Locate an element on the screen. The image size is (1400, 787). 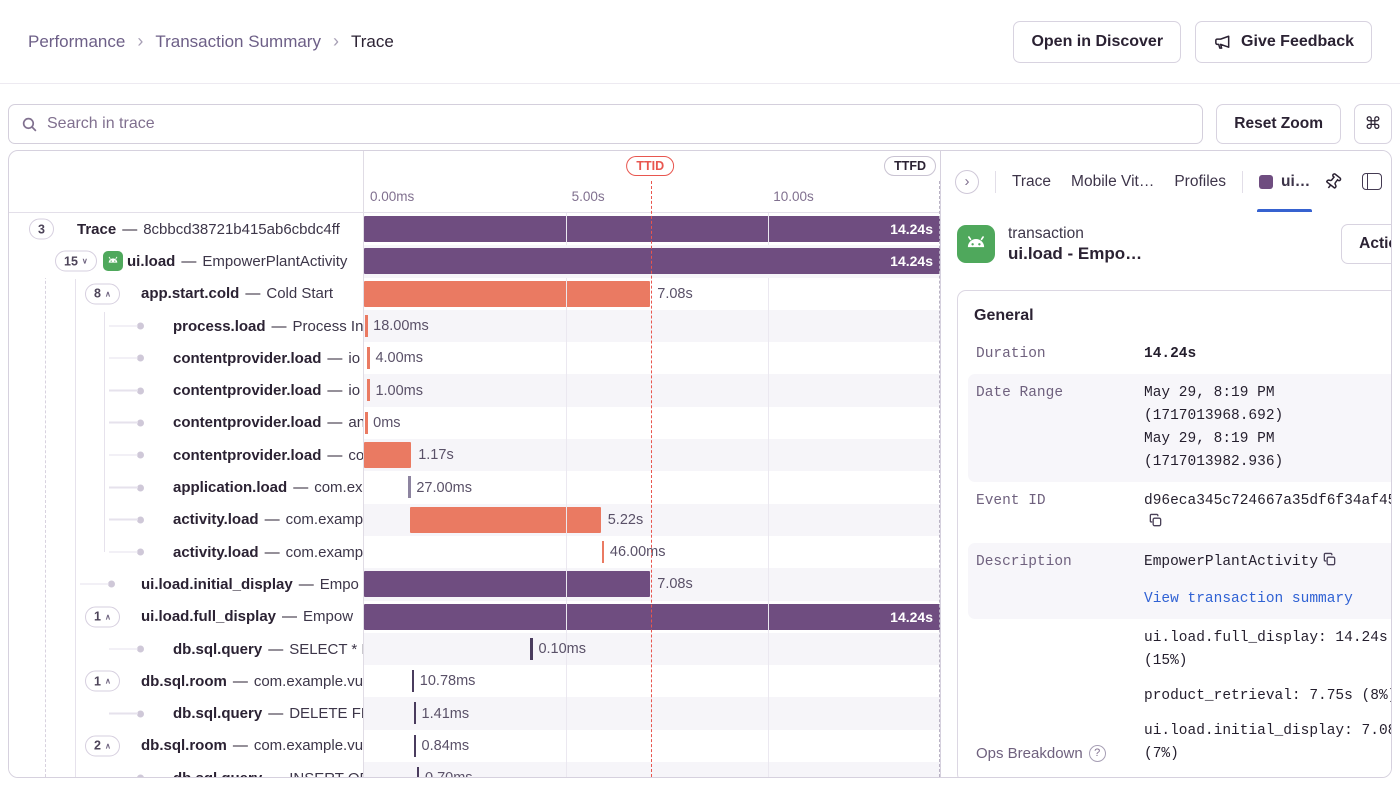
span-duration-cell: 4.00ms is located at coordinates (652, 358).